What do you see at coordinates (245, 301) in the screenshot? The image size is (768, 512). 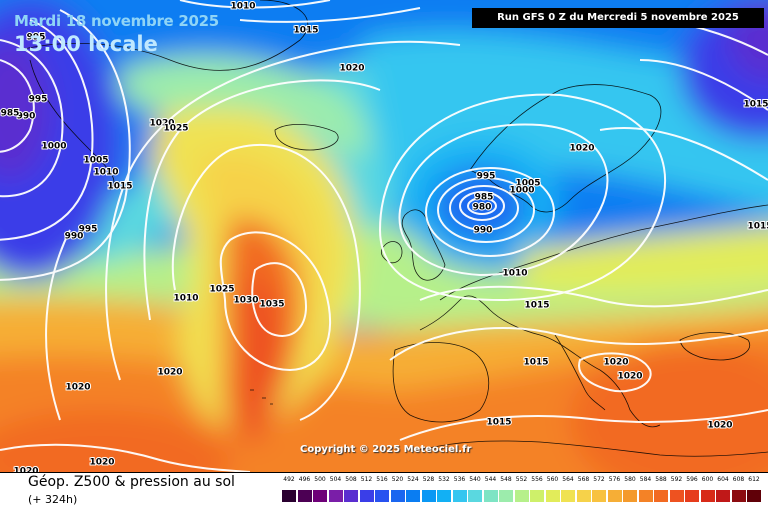 I see `isobar-label: 1030` at bounding box center [245, 301].